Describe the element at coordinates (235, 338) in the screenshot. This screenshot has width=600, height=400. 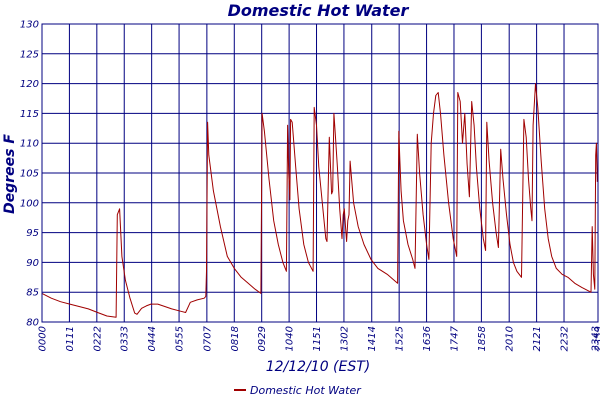
I see `x-tick-label-7: 0818` at that location.